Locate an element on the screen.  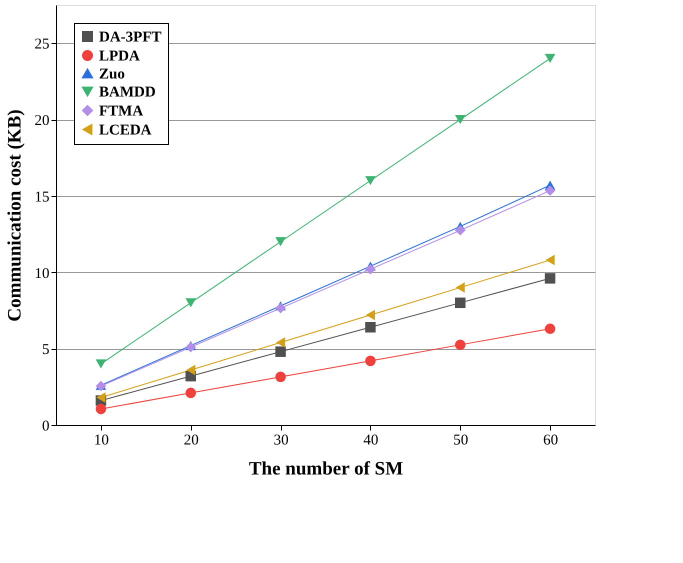
x-axis-title: The number of SM is located at coordinates (326, 469).